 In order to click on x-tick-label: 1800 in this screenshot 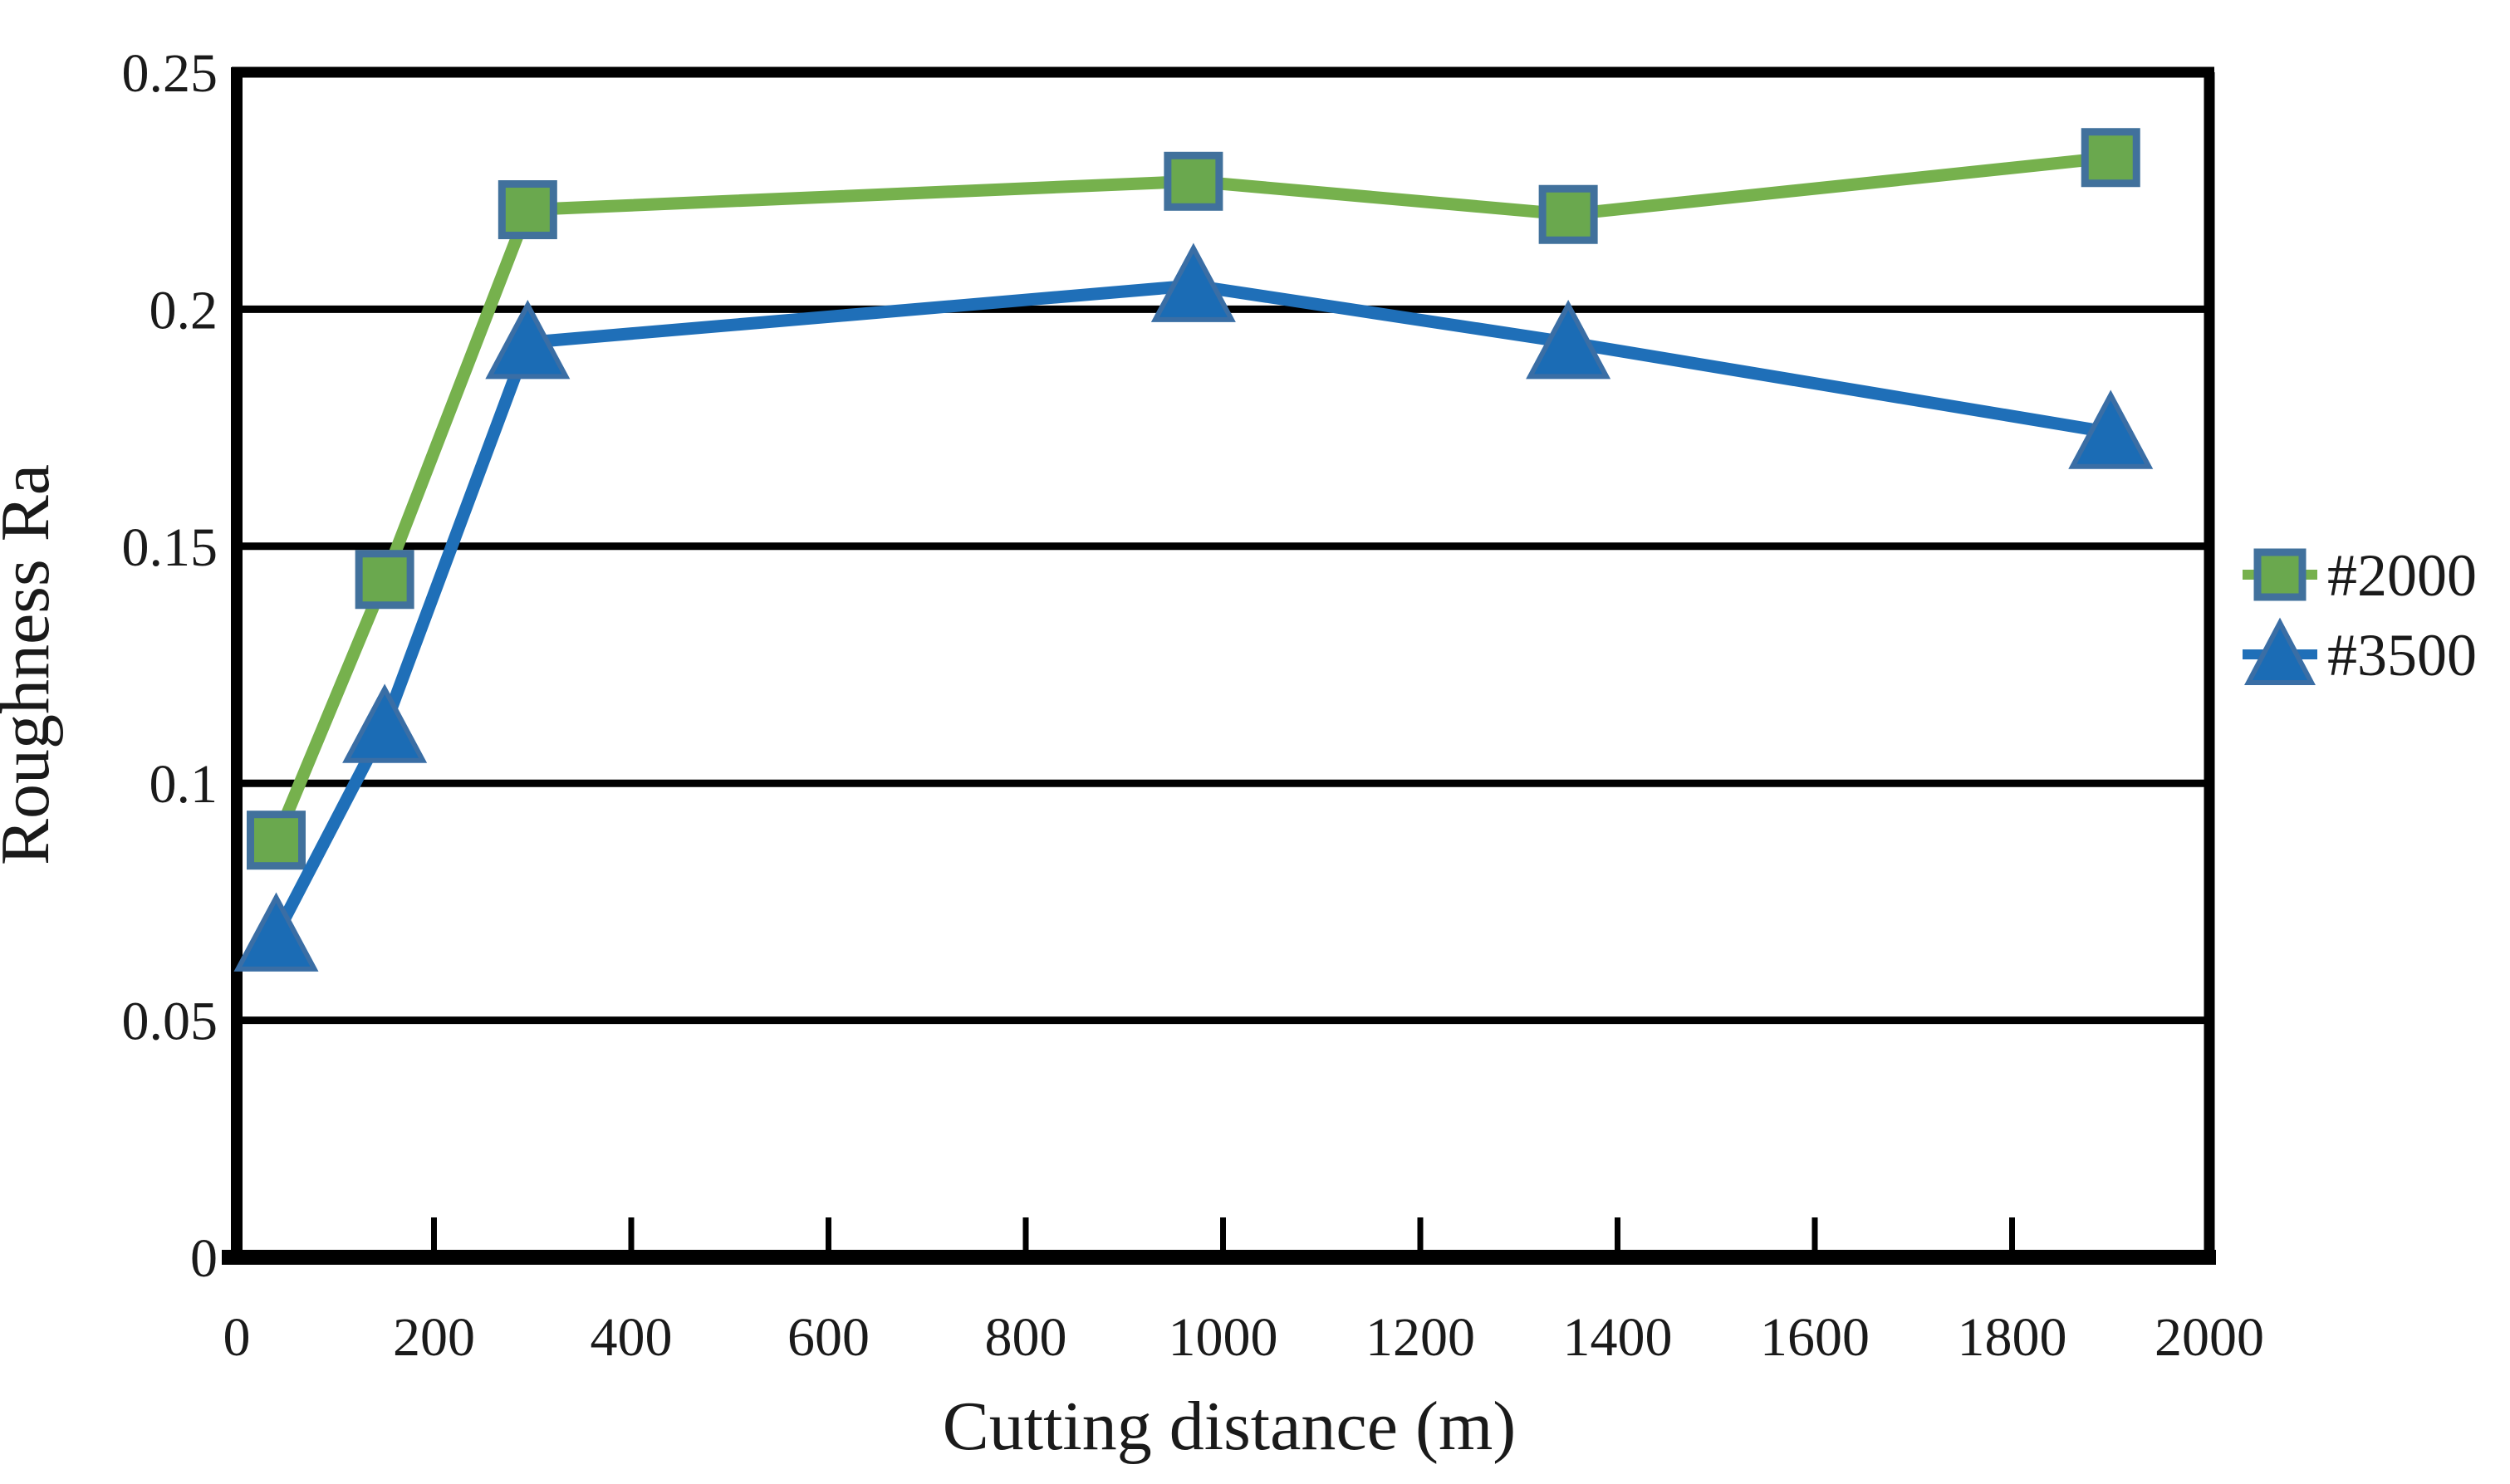, I will do `click(2012, 1337)`.